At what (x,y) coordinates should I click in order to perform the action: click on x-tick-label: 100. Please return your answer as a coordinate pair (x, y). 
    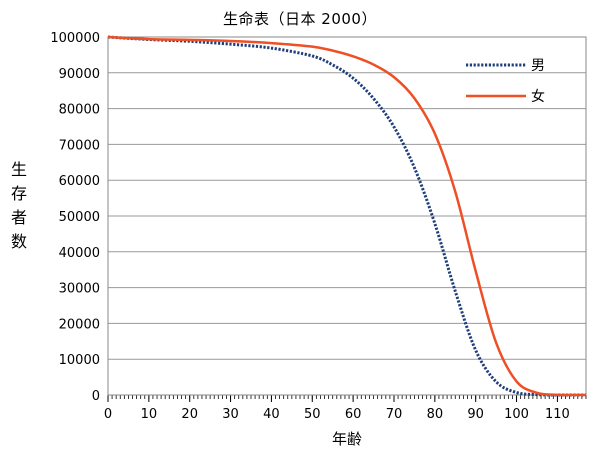
    Looking at the image, I should click on (516, 414).